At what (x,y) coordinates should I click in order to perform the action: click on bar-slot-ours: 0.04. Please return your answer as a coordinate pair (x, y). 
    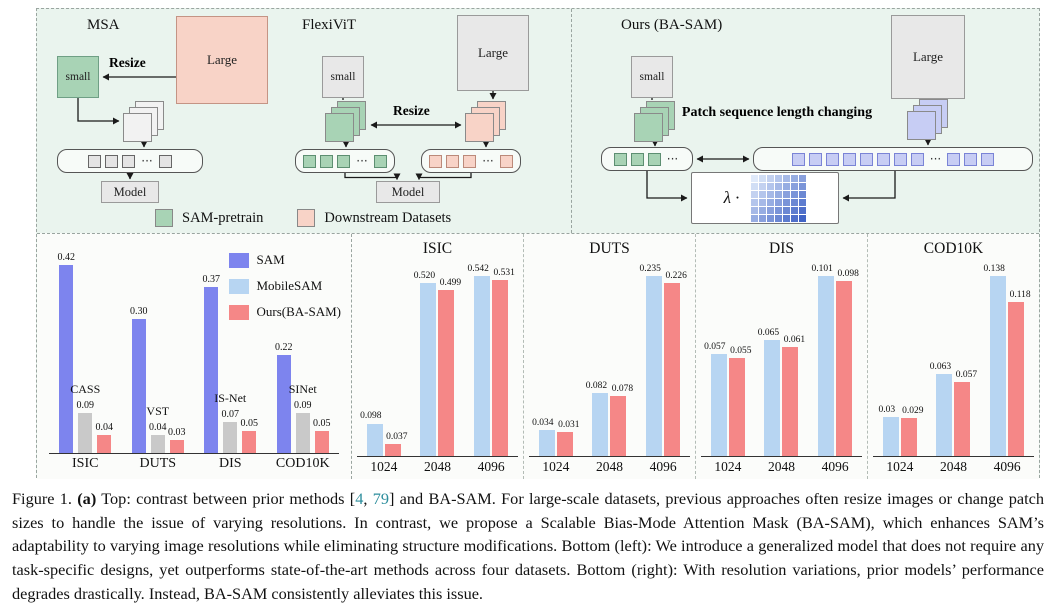
    Looking at the image, I should click on (104, 349).